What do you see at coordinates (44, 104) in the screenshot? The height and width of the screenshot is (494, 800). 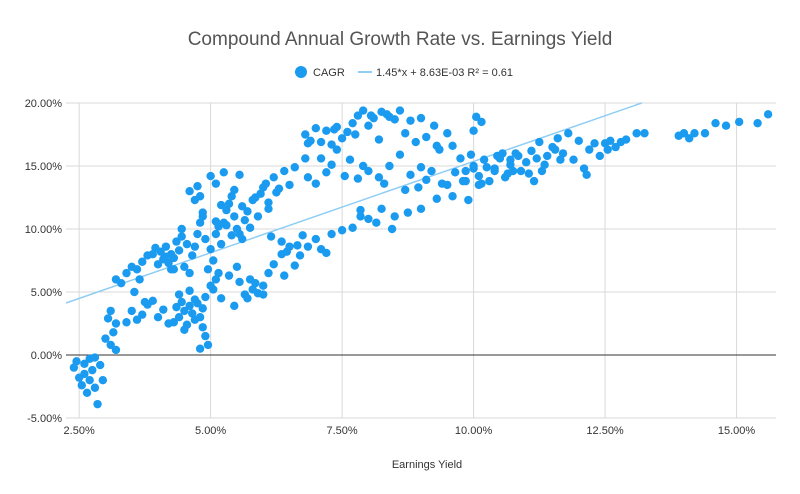 I see `y-tick-label: 20.00%` at bounding box center [44, 104].